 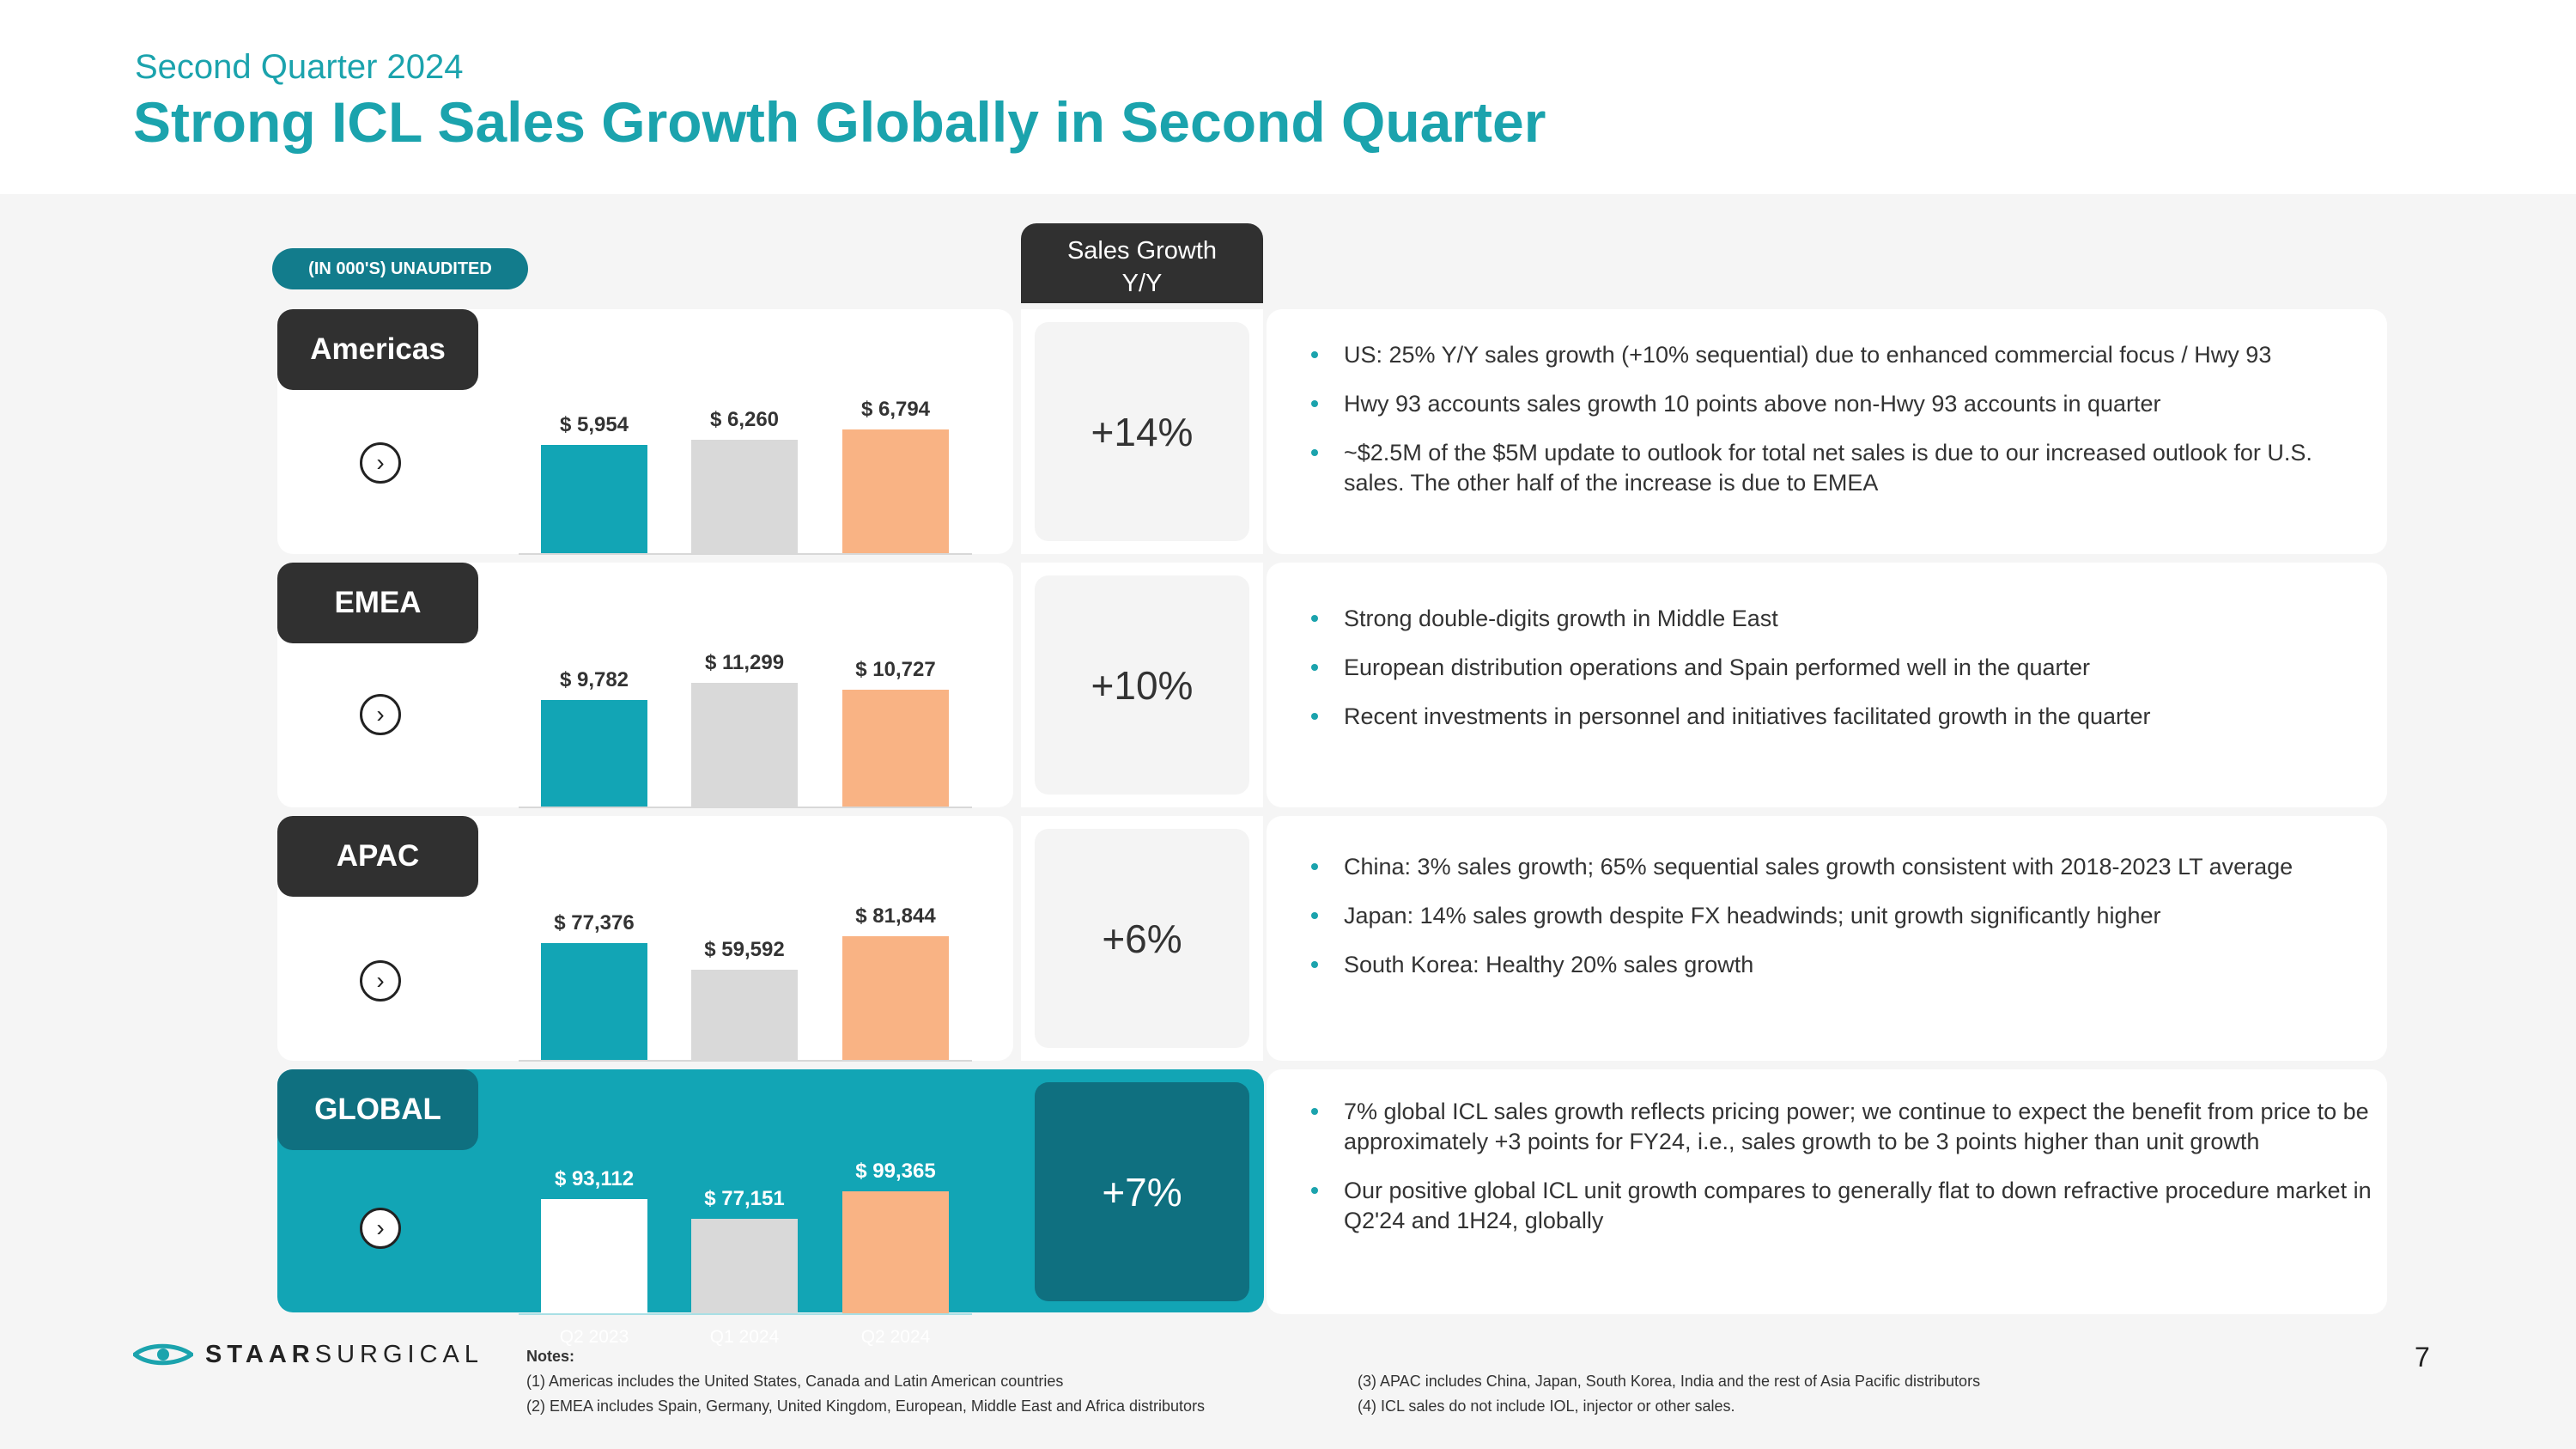 What do you see at coordinates (163, 1354) in the screenshot?
I see `eye-logo-icon` at bounding box center [163, 1354].